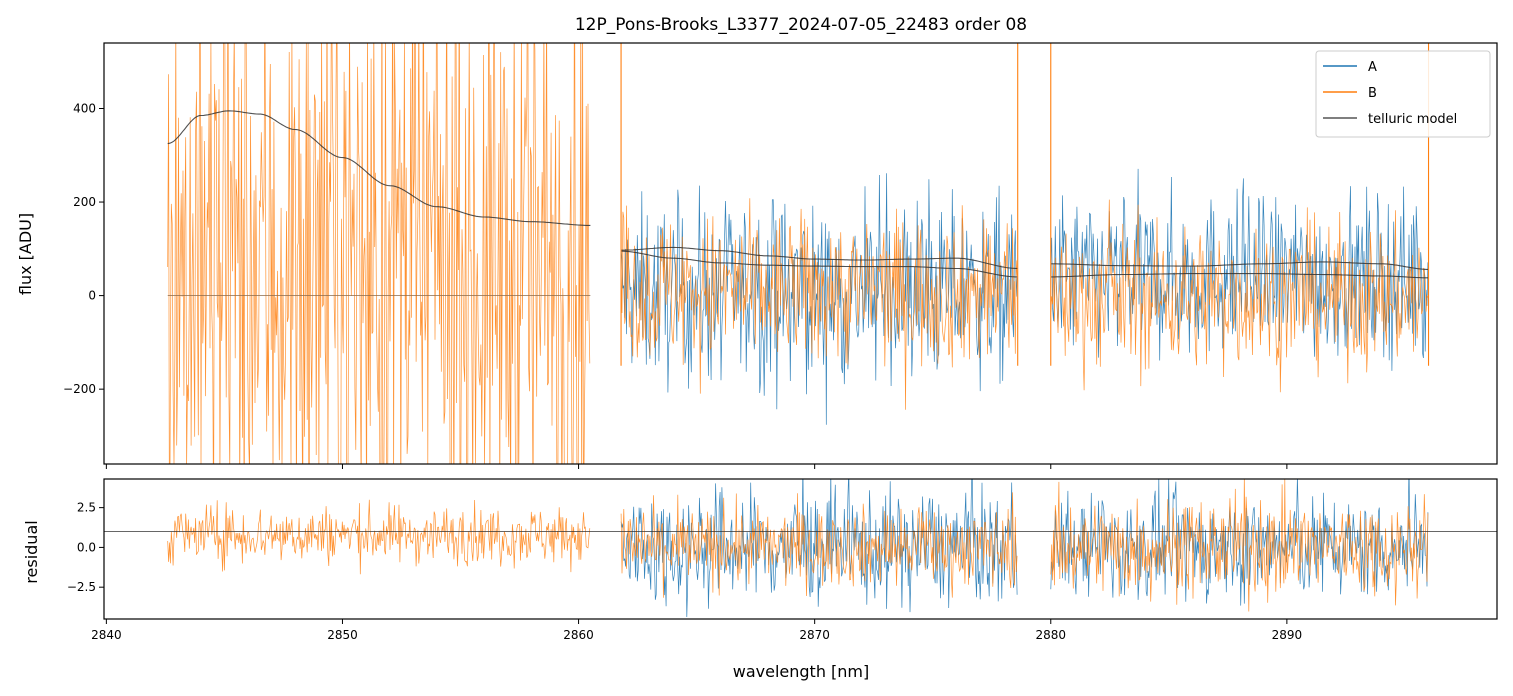 The width and height of the screenshot is (1513, 696). I want to click on residual-b-line-seg1, so click(379, 537).